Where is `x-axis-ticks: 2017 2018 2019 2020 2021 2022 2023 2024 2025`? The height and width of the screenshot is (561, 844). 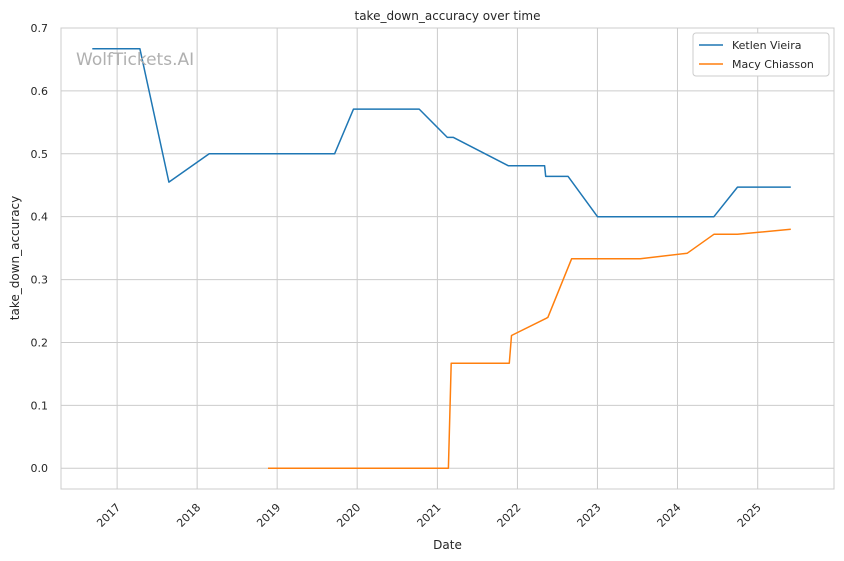 x-axis-ticks: 2017 2018 2019 2020 2021 2022 2023 2024 2025 is located at coordinates (429, 515).